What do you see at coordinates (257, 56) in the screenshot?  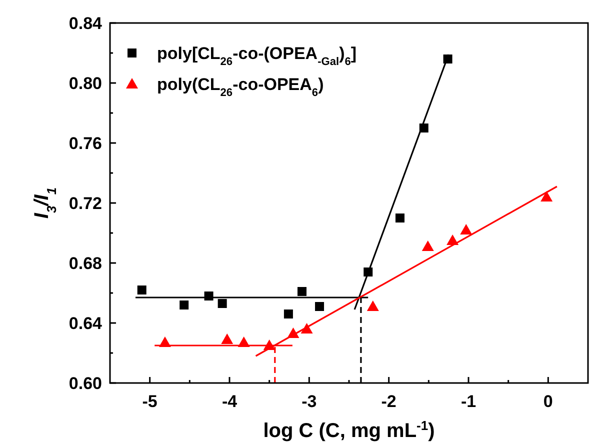 I see `legend-label: poly[CL$_{26}$-co-(OPEA$_{-Gal}$)$_{6}$]` at bounding box center [257, 56].